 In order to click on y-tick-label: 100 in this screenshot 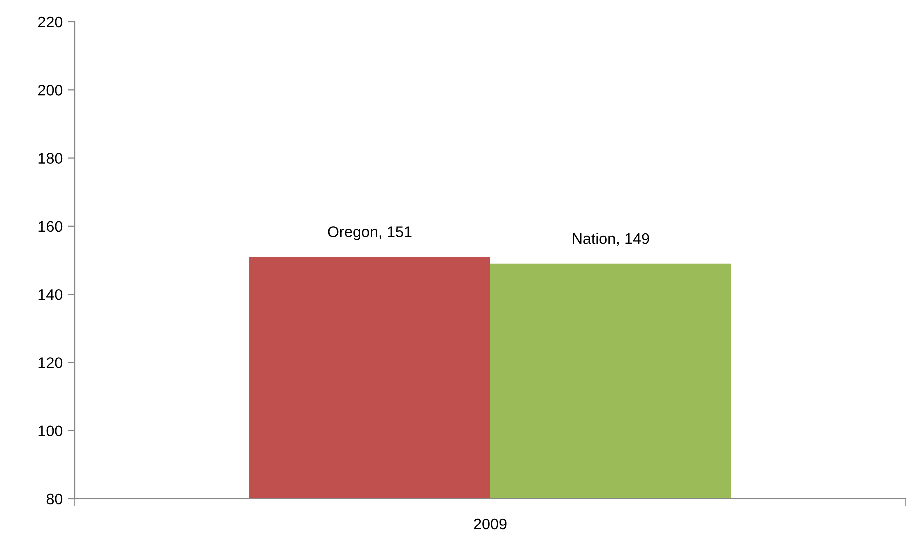, I will do `click(50, 431)`.